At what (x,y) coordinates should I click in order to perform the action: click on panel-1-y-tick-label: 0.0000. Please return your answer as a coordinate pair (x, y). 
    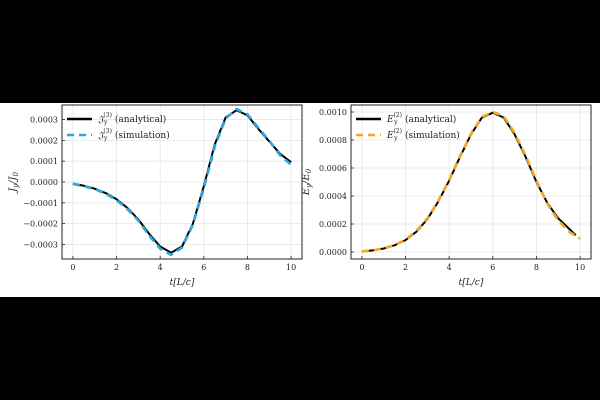
    Looking at the image, I should click on (44, 182).